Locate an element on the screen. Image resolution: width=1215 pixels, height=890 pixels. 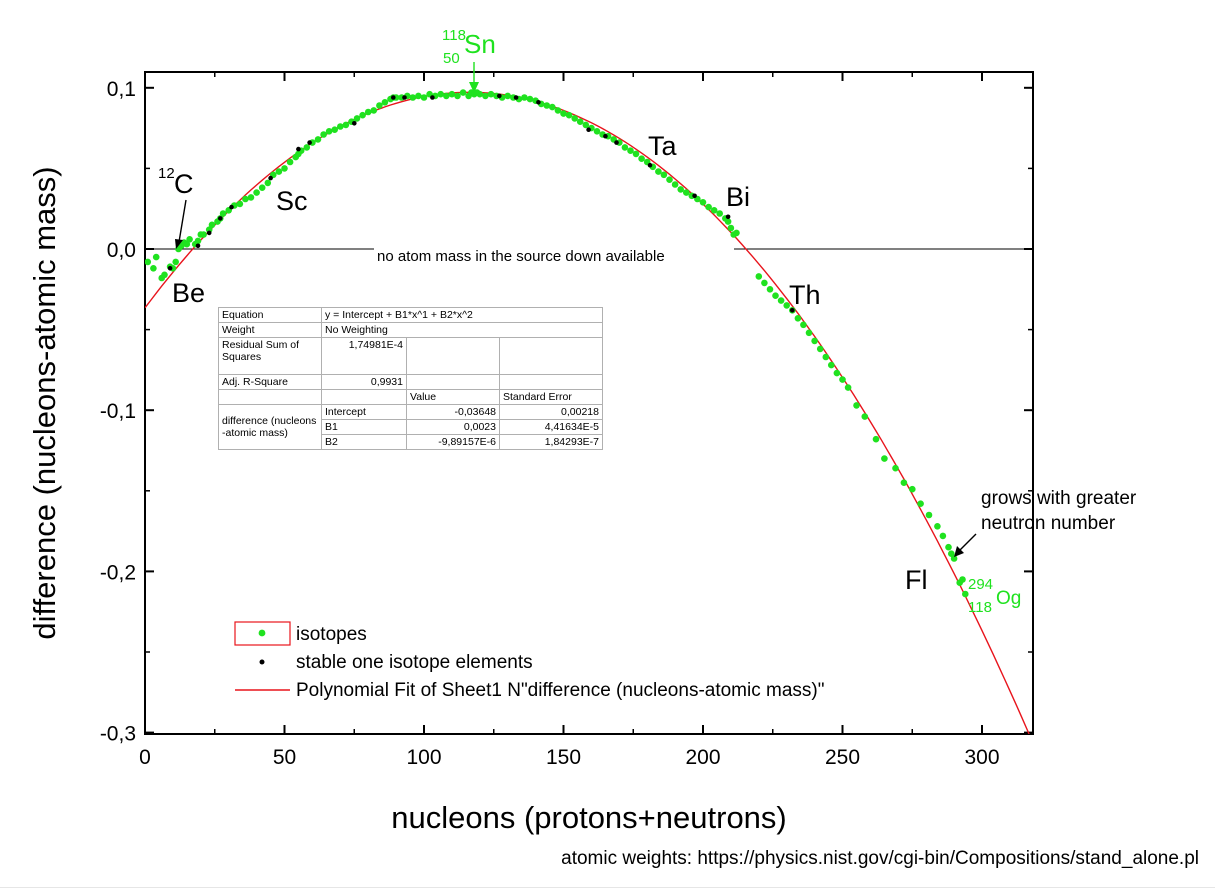
annotation-neutron-line-1: grows with greater is located at coordinates (1059, 498).